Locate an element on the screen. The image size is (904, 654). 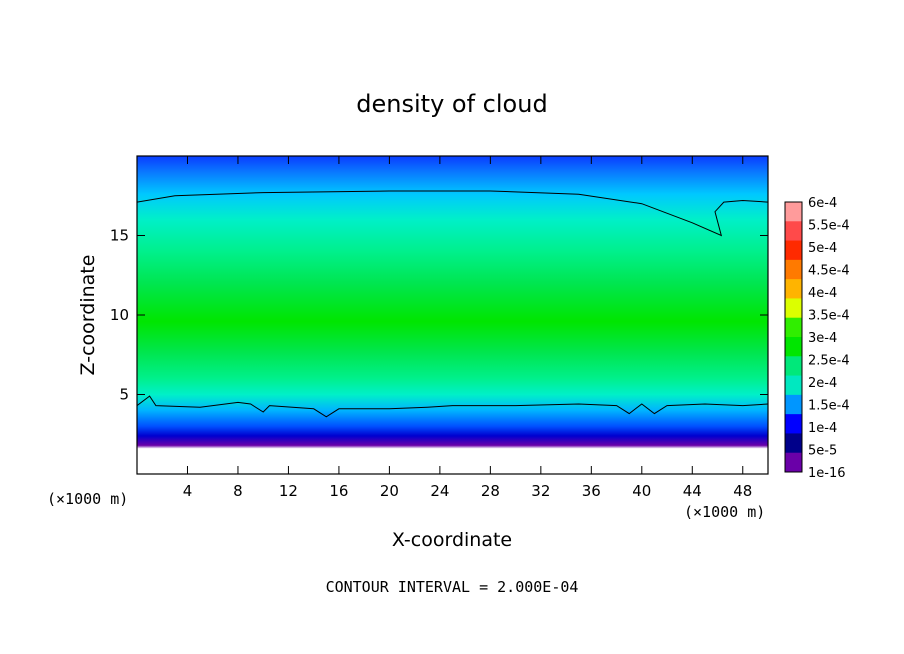
x-tick-label: 48 is located at coordinates (742, 491).